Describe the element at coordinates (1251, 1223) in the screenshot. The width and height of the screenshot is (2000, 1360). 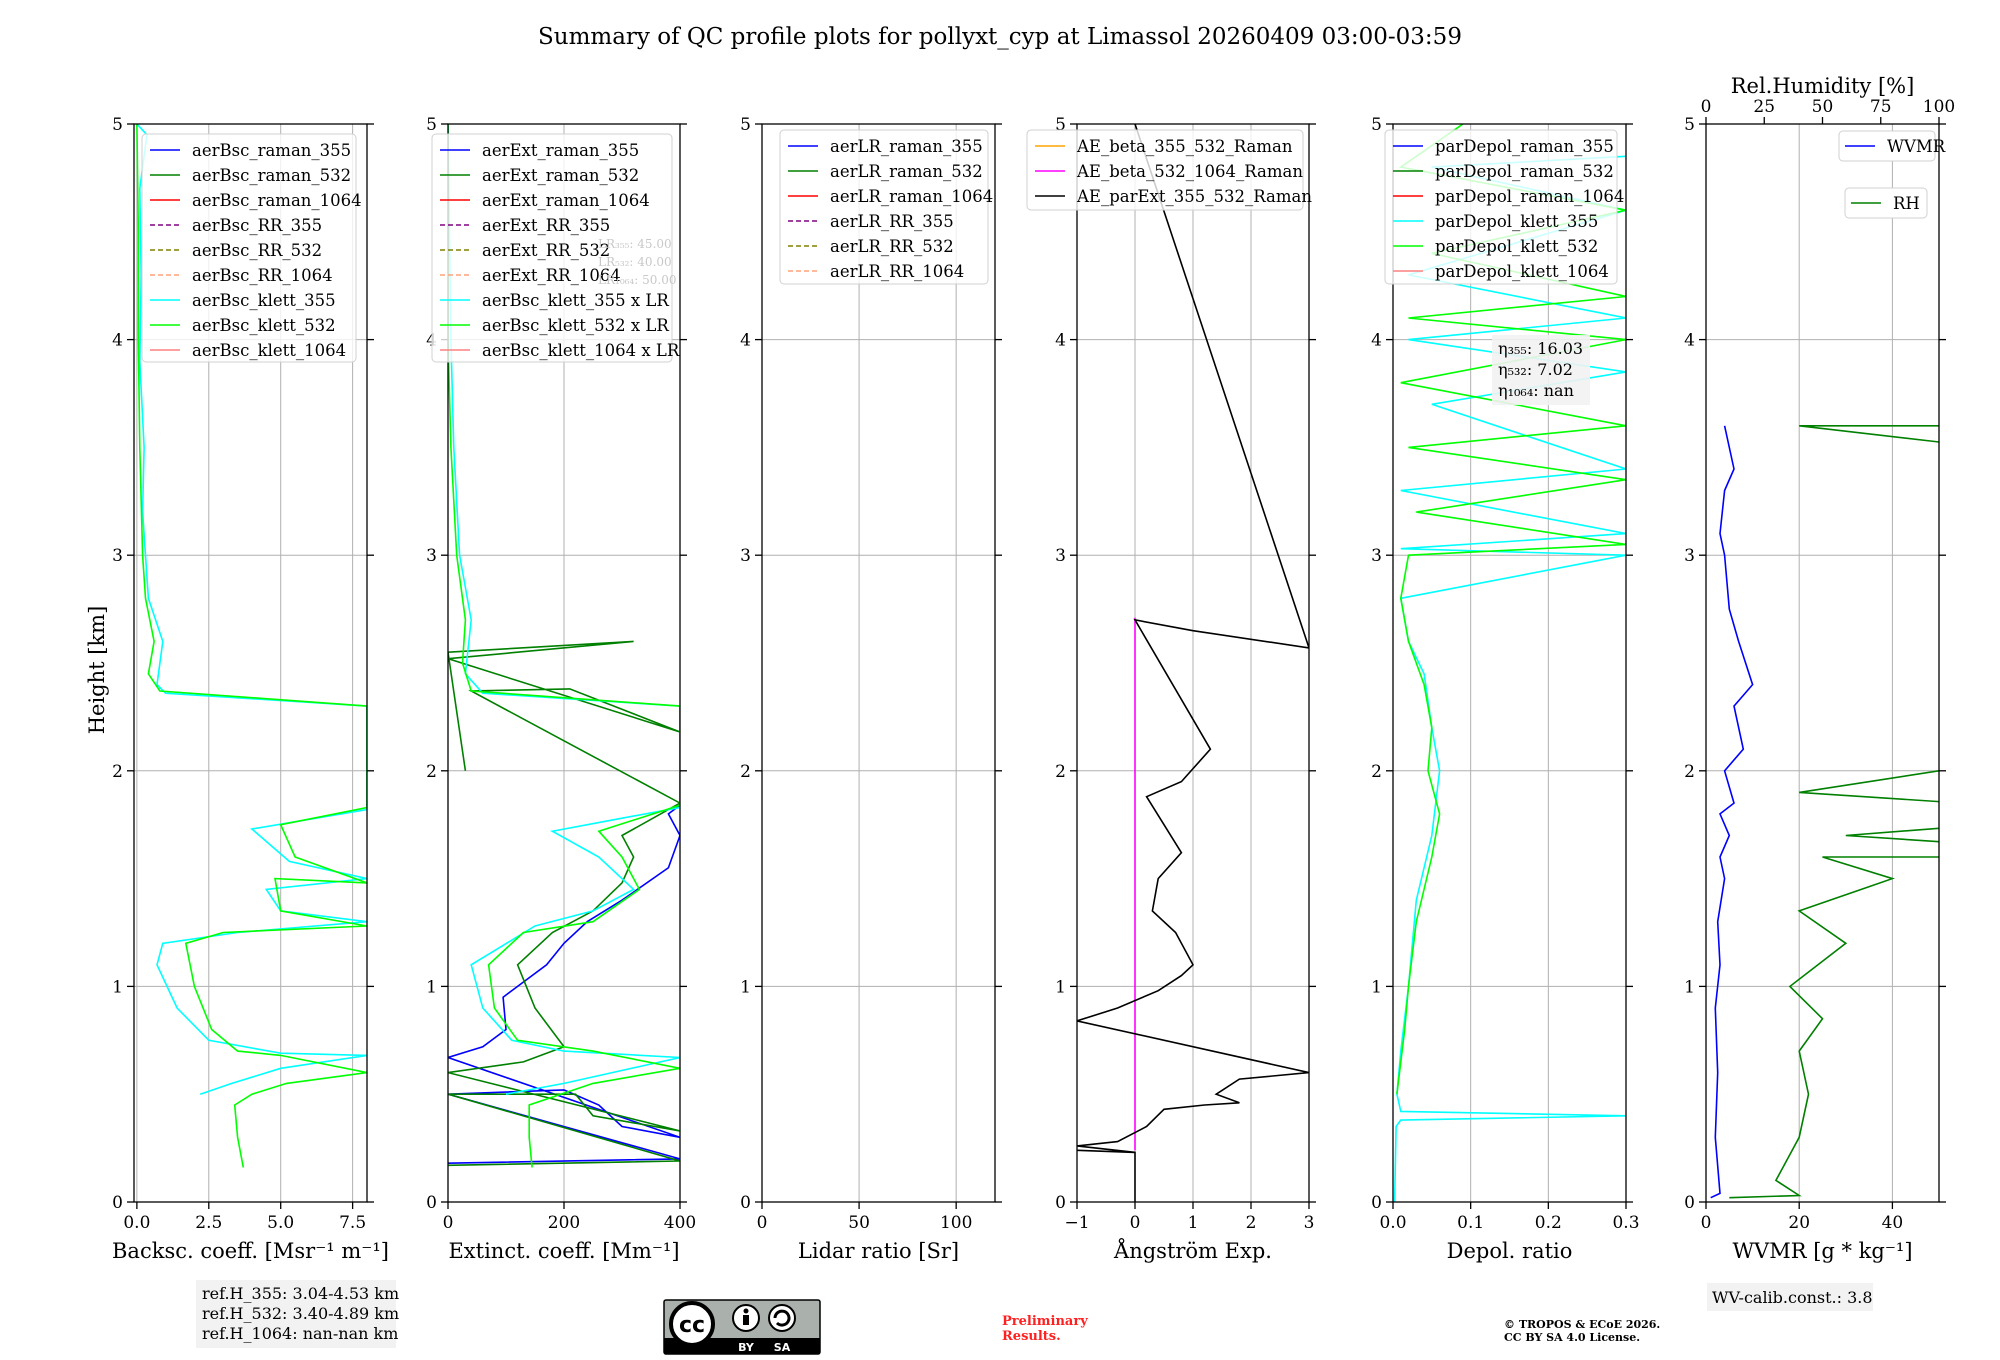
I see `x-tick-label: 2` at that location.